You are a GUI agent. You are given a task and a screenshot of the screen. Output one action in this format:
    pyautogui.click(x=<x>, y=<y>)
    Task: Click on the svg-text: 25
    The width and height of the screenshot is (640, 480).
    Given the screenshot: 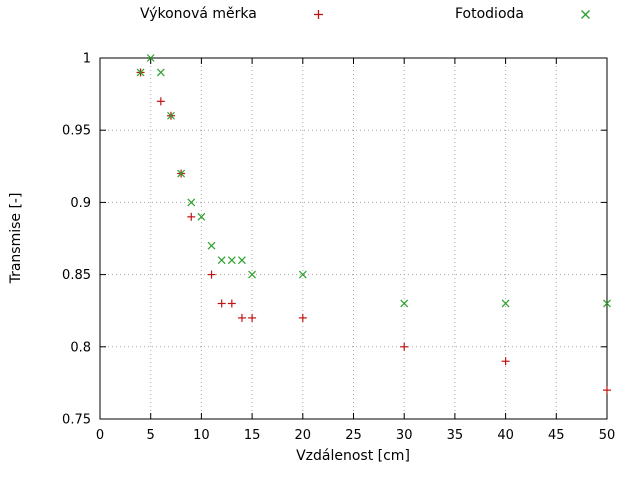 What is the action you would take?
    pyautogui.click(x=353, y=435)
    